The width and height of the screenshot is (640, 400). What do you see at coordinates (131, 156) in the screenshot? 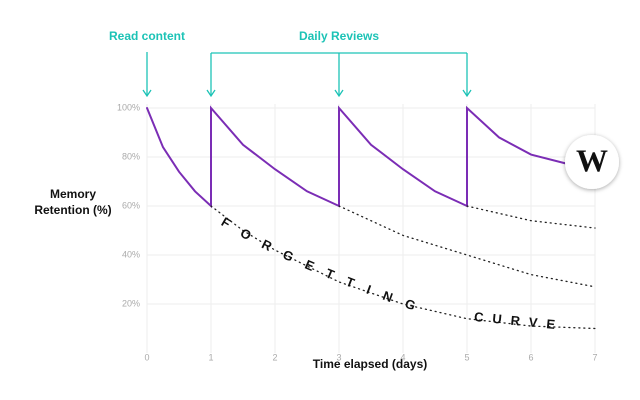
I see `y-tick-label: 80%` at bounding box center [131, 156].